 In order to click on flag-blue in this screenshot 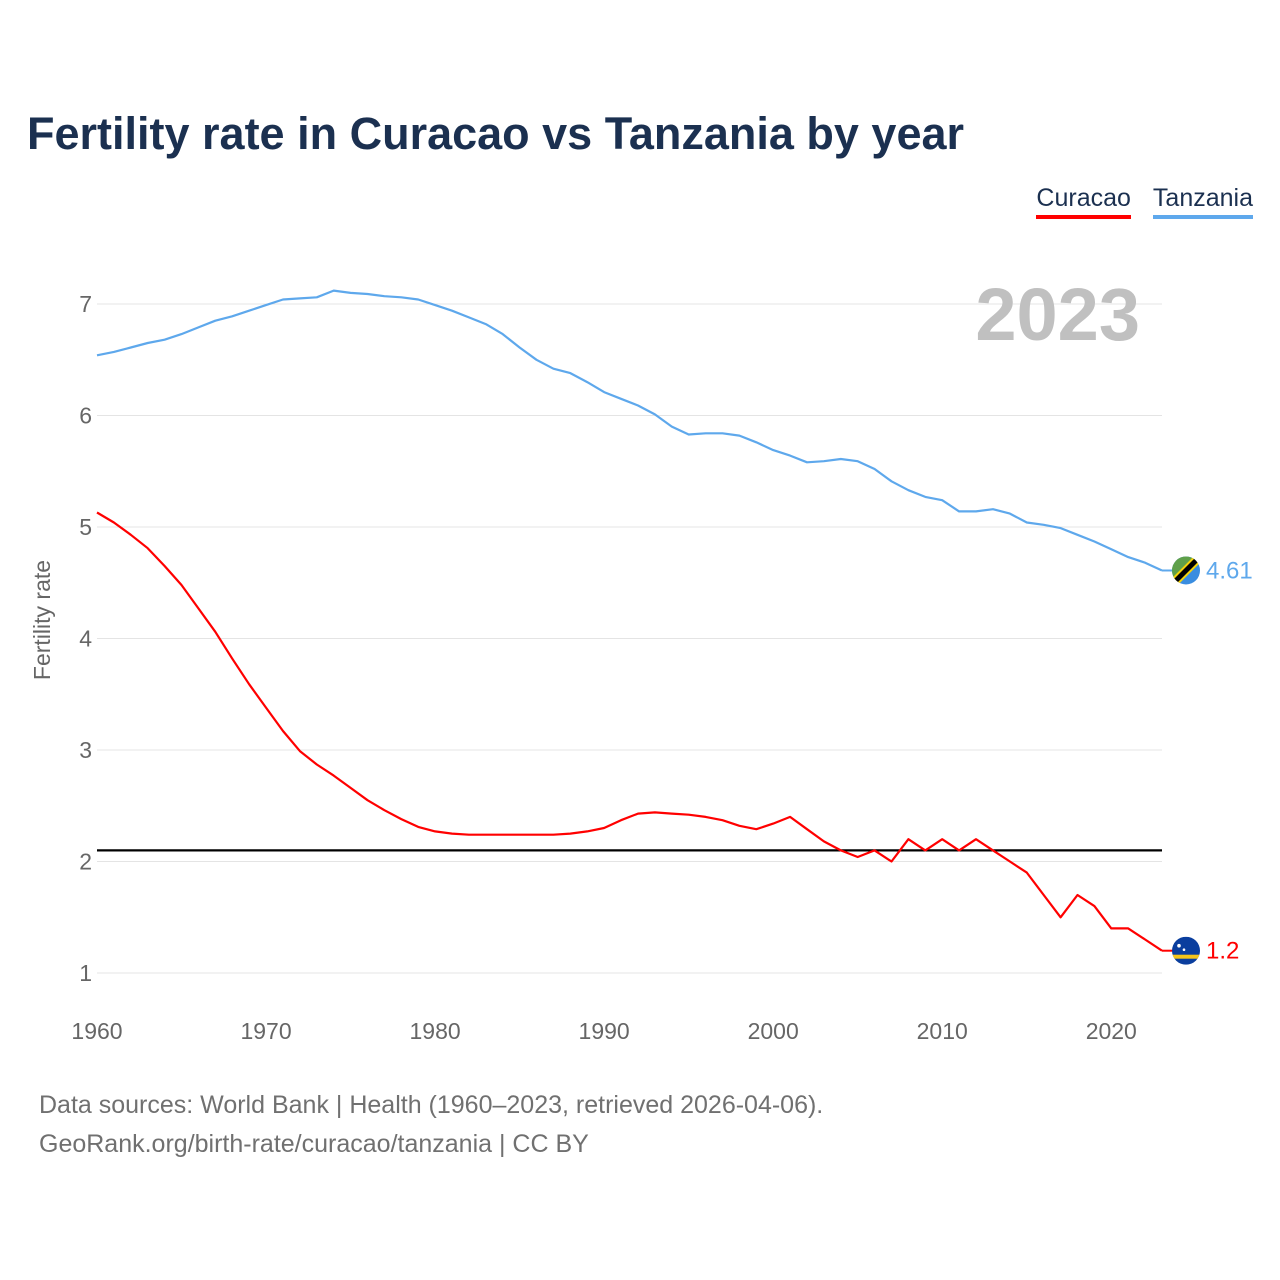, I will do `click(1186, 950)`.